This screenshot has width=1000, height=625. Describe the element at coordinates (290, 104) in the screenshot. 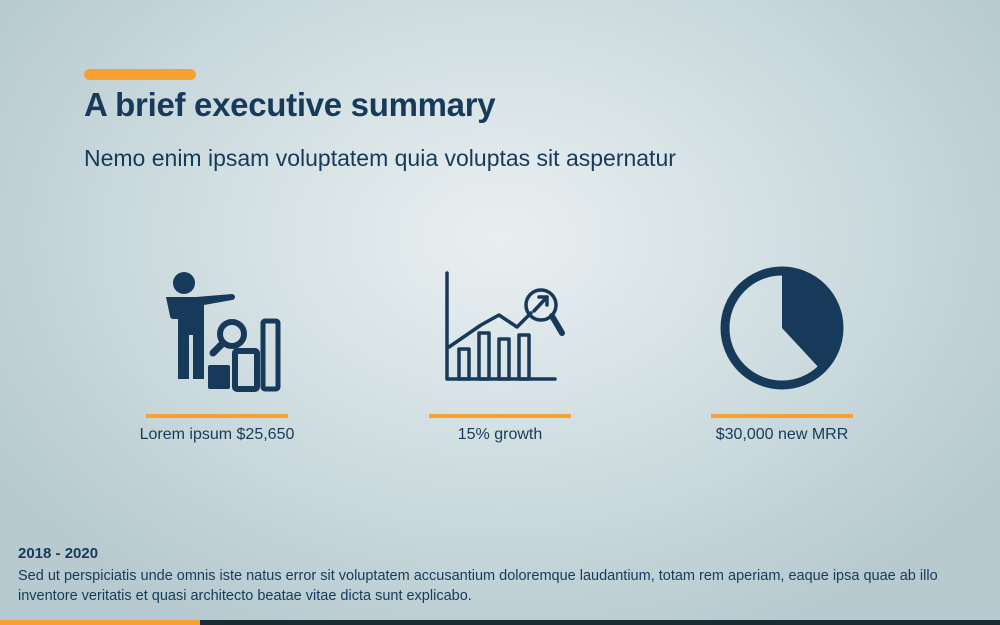

I see `page-title: A brief executive summary` at that location.